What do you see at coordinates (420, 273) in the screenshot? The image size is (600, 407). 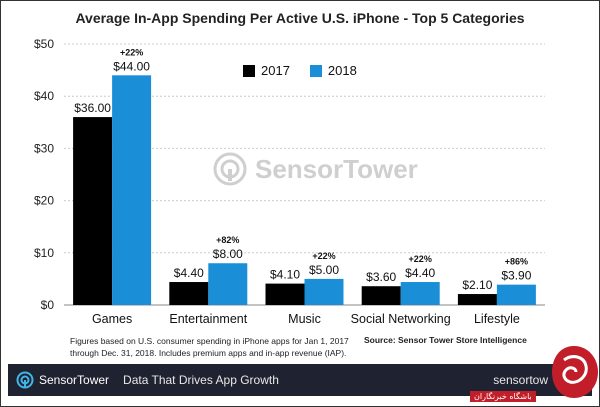 I see `data-label-2018: $4.40` at bounding box center [420, 273].